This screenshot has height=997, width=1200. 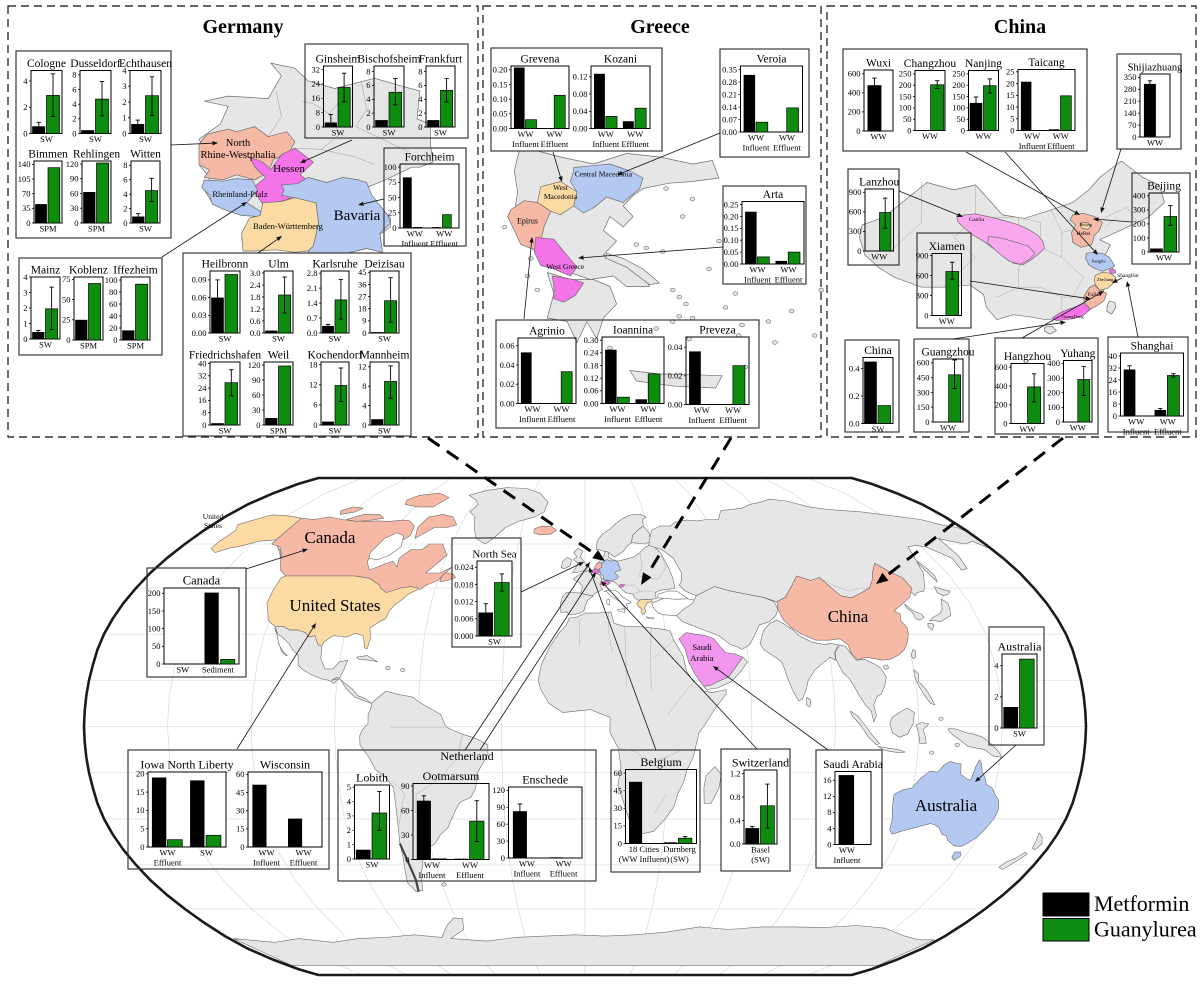 What do you see at coordinates (923, 378) in the screenshot?
I see `svg-text: 450` at bounding box center [923, 378].